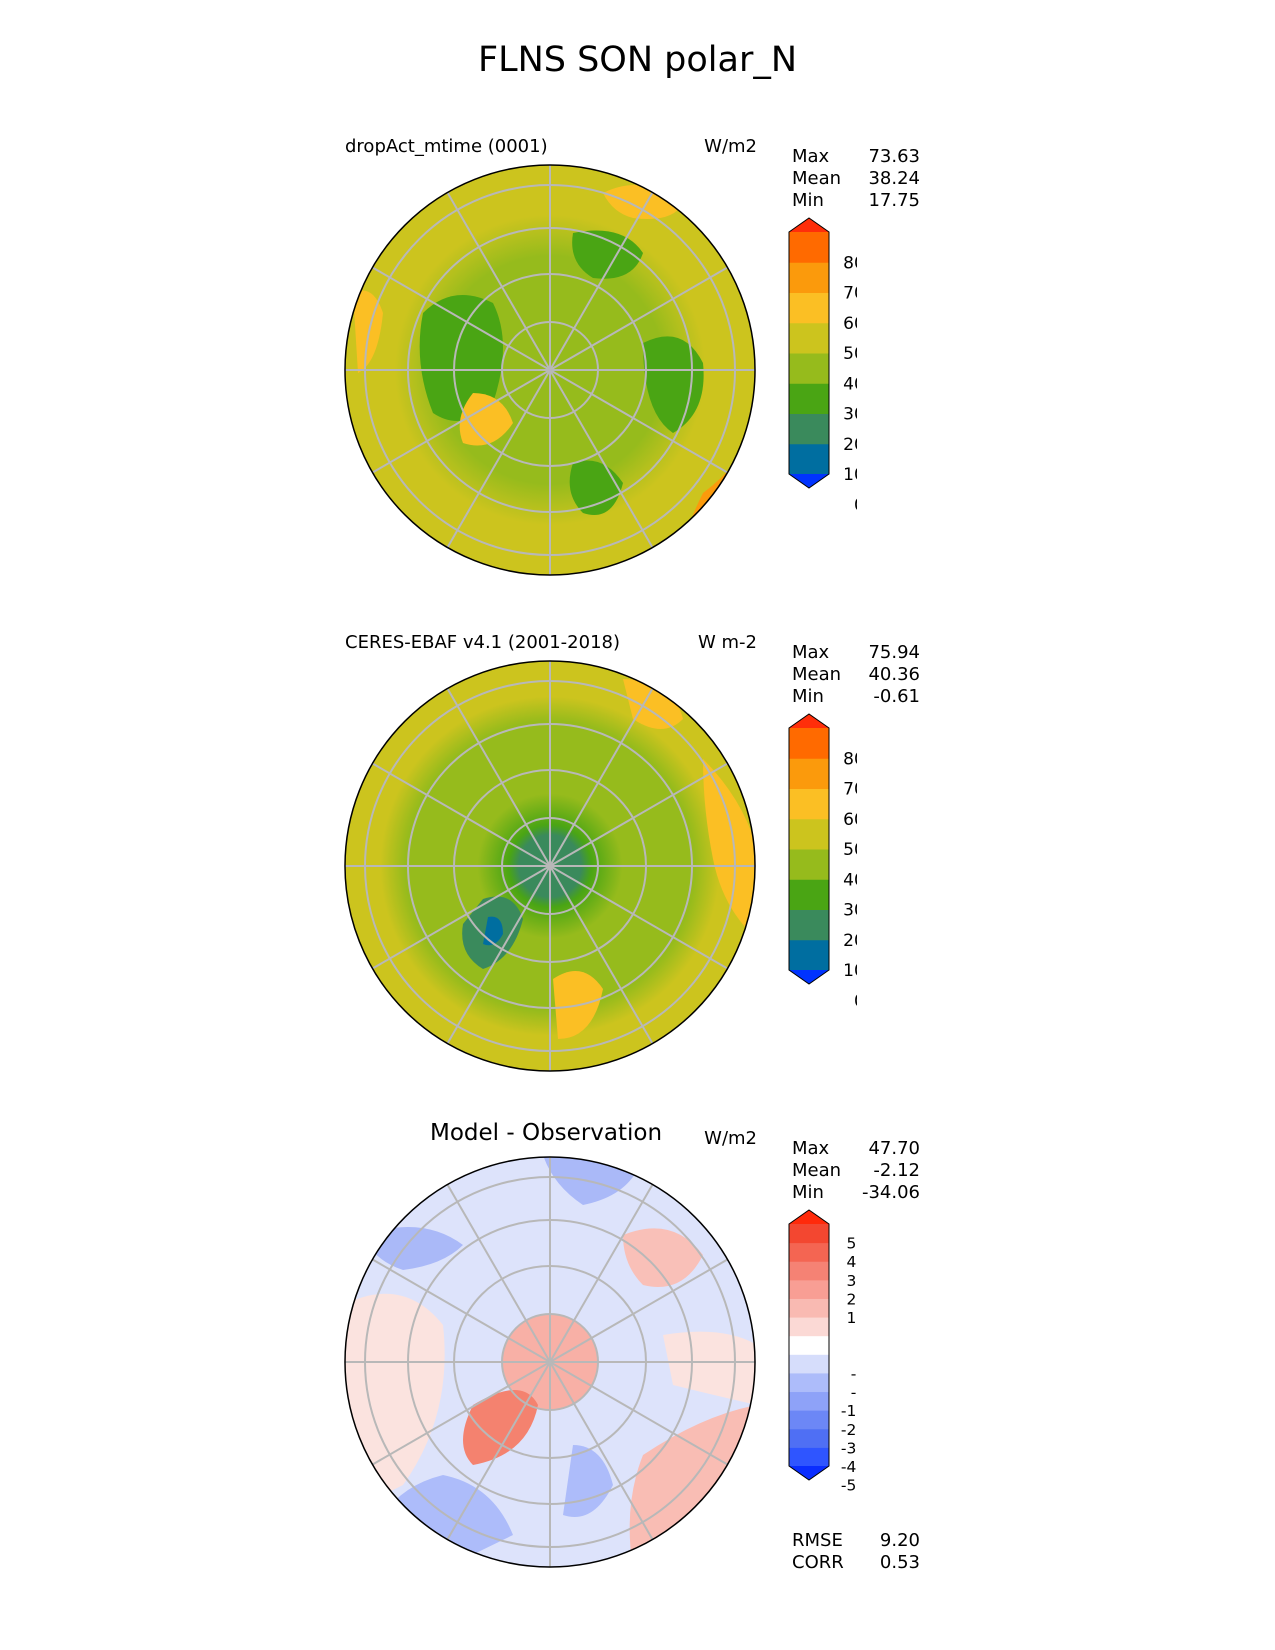  What do you see at coordinates (899, 1562) in the screenshot?
I see `footer-value: 0.53` at bounding box center [899, 1562].